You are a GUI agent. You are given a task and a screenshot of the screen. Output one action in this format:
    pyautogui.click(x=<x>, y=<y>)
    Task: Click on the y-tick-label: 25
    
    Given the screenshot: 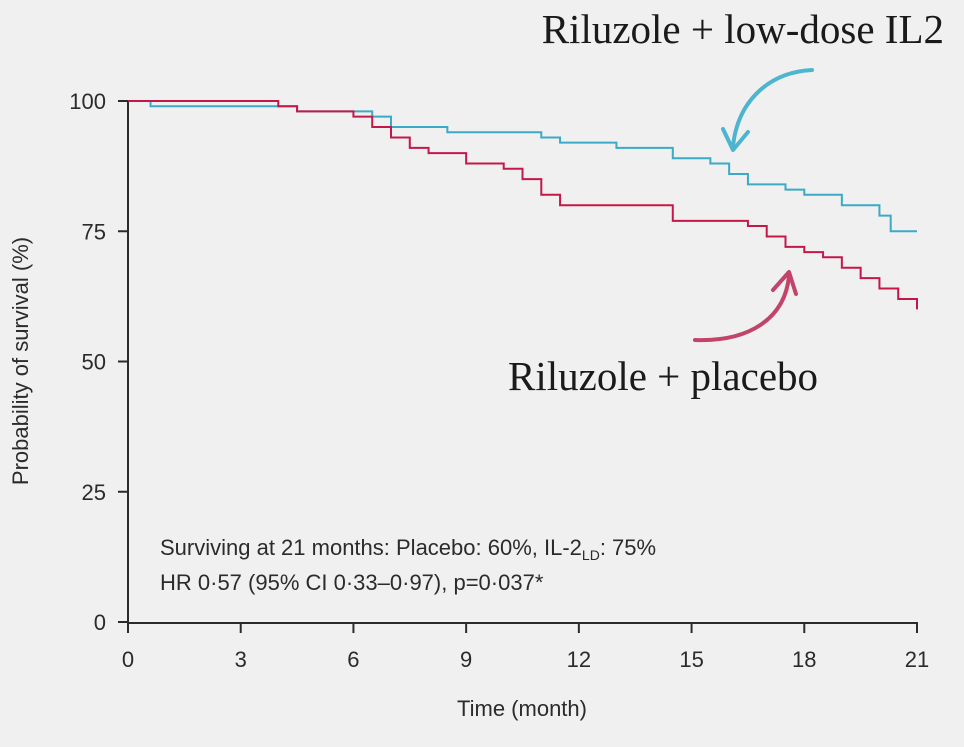 What is the action you would take?
    pyautogui.click(x=94, y=492)
    